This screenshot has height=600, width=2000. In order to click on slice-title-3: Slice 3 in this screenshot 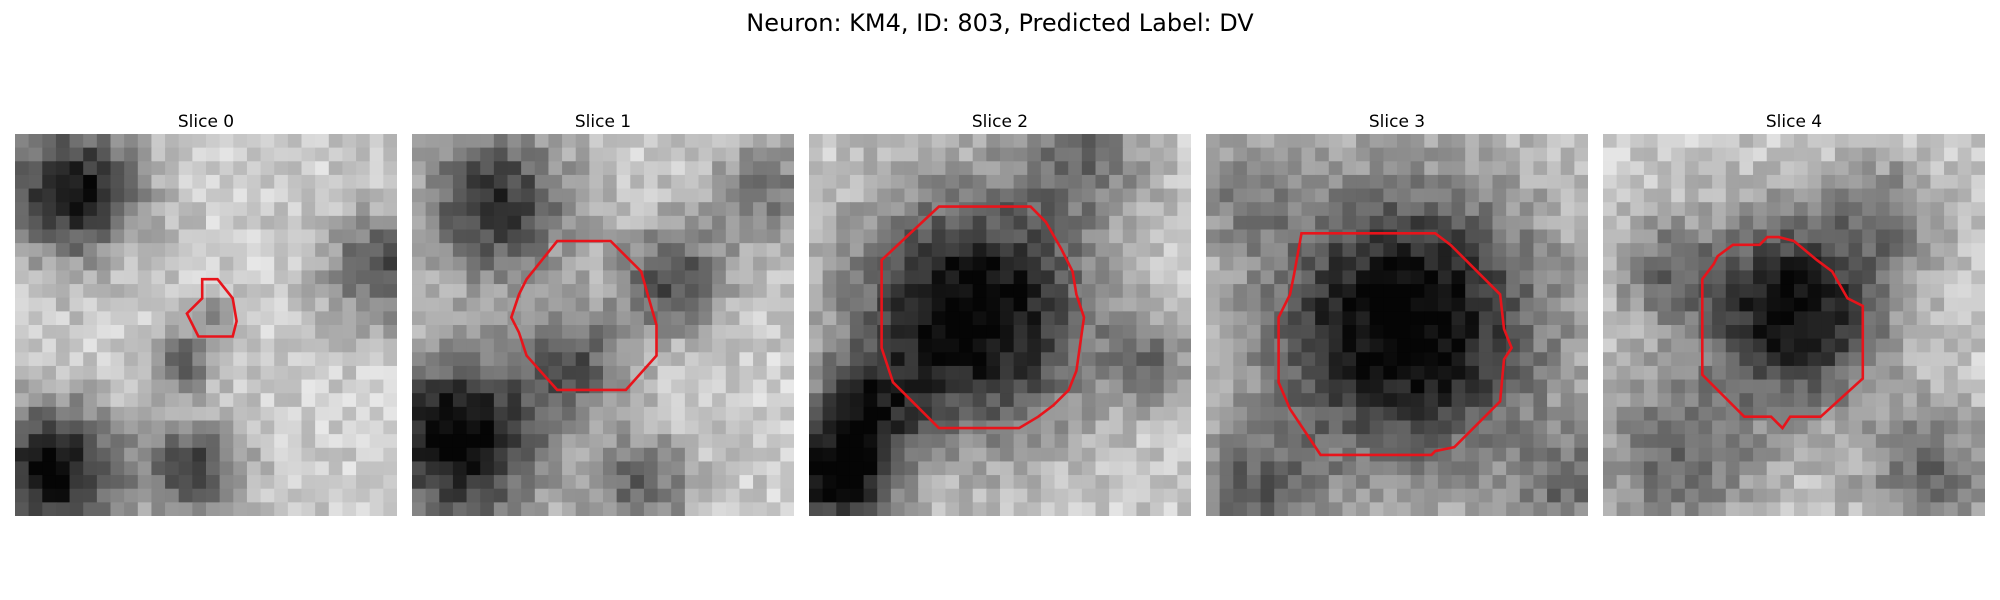, I will do `click(1397, 122)`.